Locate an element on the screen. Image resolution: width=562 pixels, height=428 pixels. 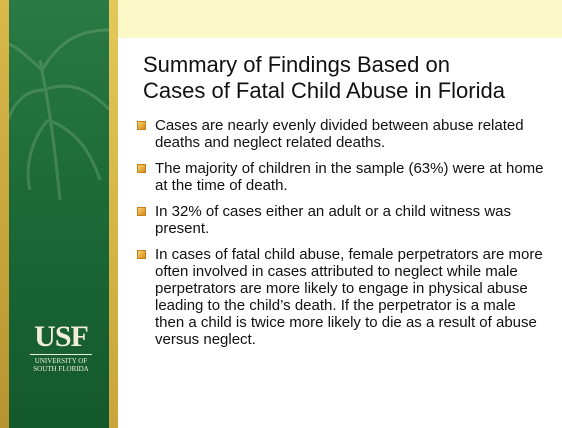
logo-text: UNIVERSITY OF is located at coordinates (61, 361).